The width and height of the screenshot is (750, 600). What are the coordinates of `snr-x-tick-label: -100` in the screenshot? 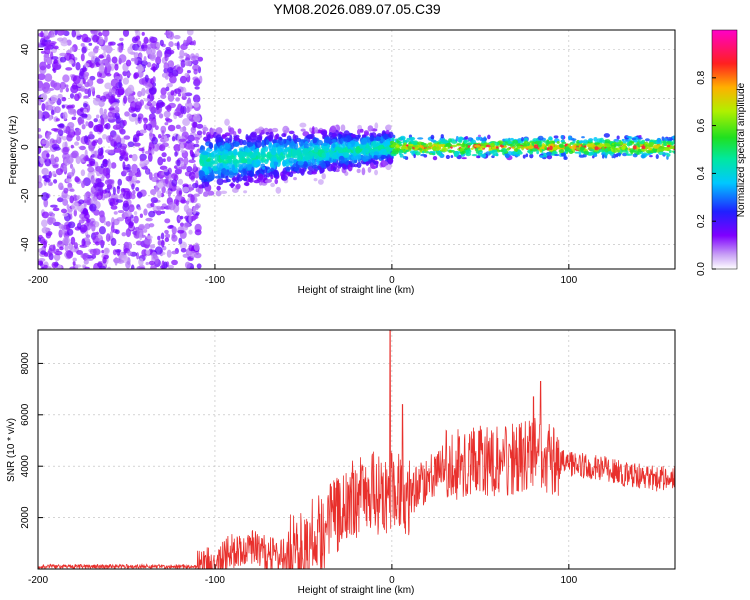 It's located at (215, 580).